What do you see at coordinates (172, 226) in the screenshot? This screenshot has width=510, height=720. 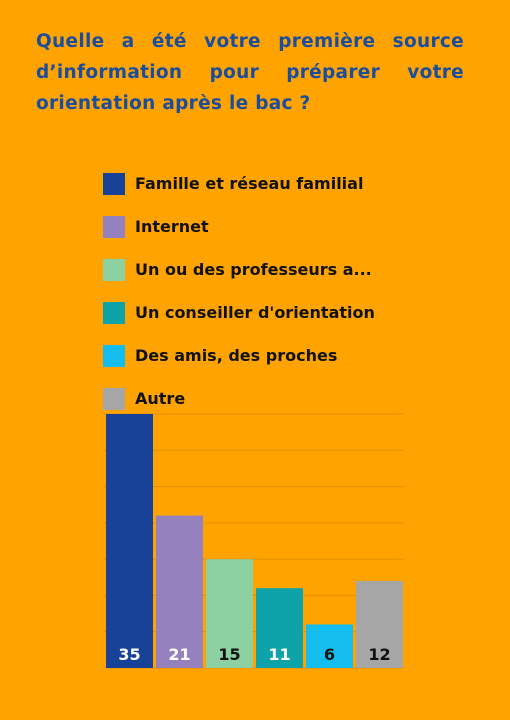 I see `legend-label: Internet` at bounding box center [172, 226].